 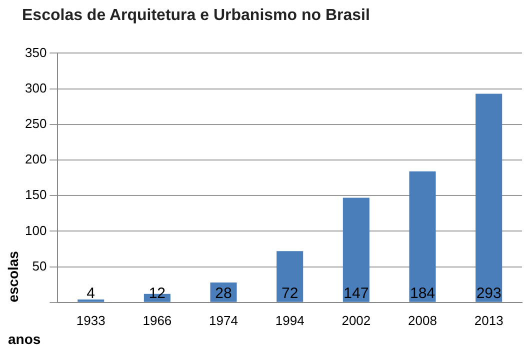 I want to click on data-label: 147, so click(x=356, y=293).